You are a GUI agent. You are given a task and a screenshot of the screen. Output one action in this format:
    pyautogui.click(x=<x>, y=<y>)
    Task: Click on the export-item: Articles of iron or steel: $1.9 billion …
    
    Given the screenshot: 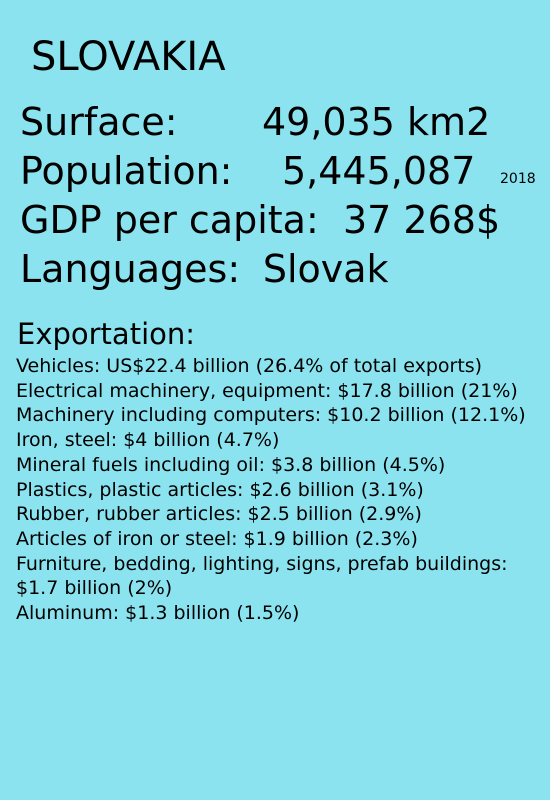 What is the action you would take?
    pyautogui.click(x=217, y=538)
    